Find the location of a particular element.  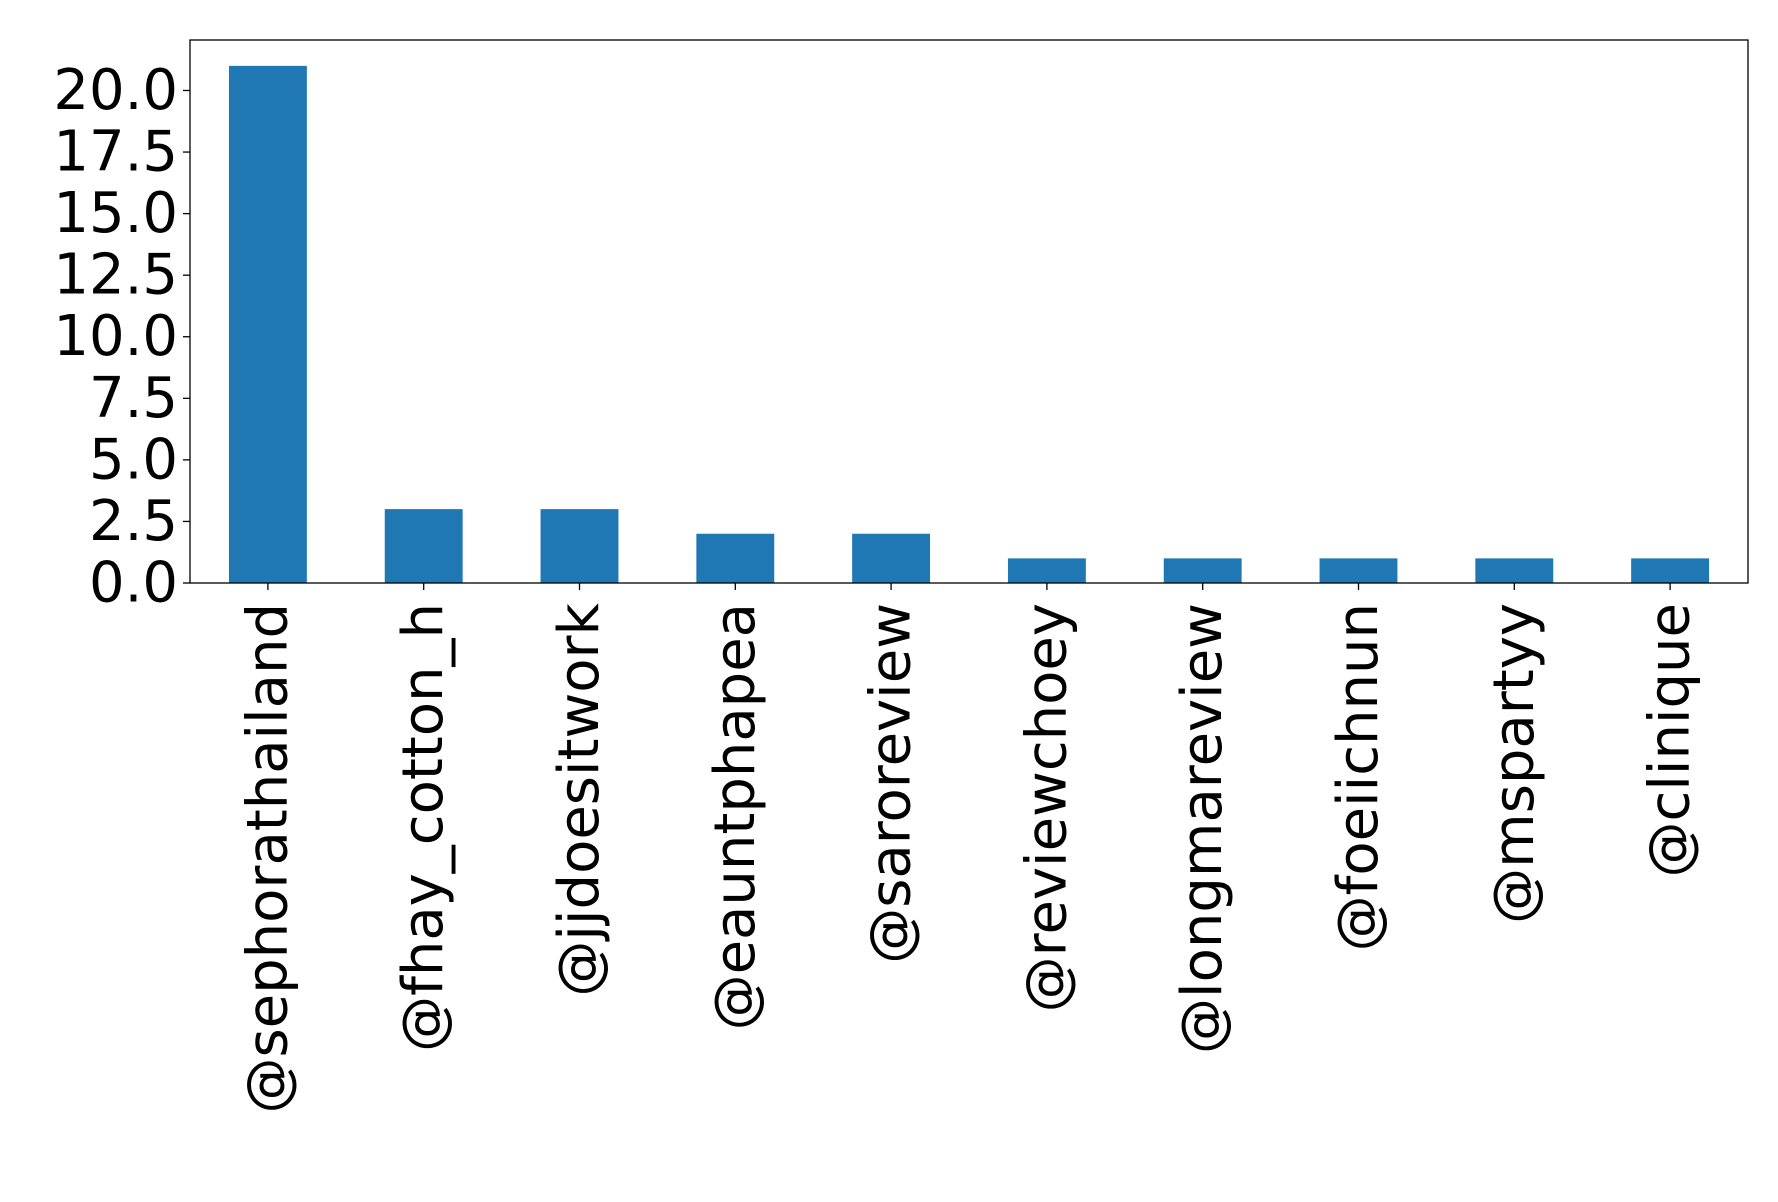

bar-saroreview is located at coordinates (891, 558).